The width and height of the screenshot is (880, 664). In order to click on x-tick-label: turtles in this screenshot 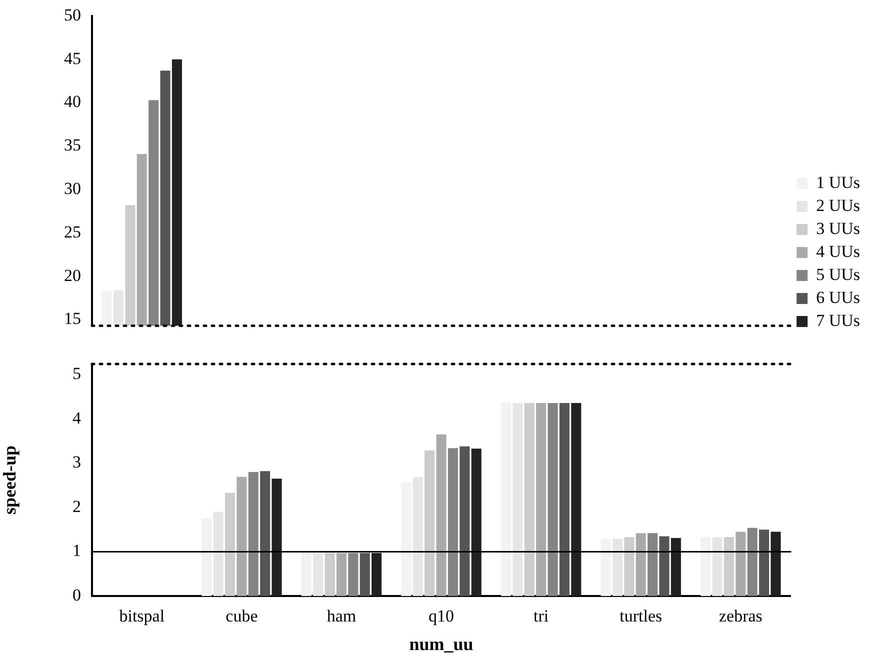, I will do `click(641, 616)`.